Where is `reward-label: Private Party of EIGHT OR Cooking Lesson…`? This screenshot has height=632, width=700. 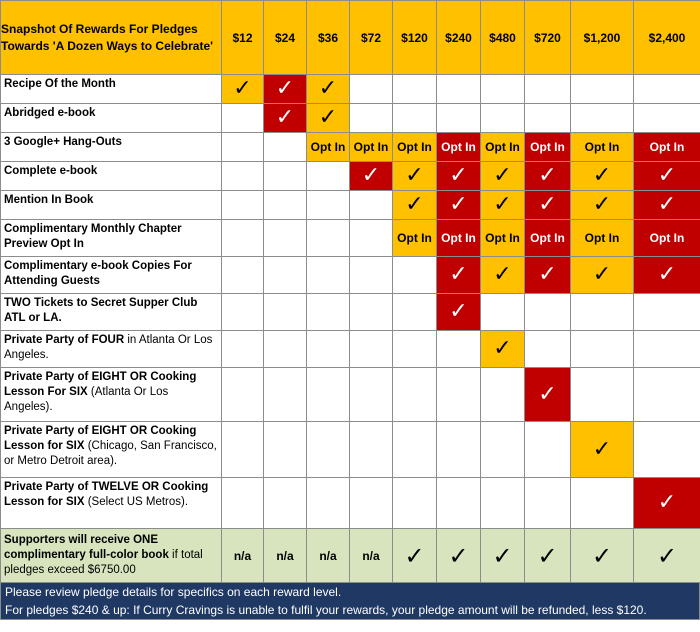 reward-label: Private Party of EIGHT OR Cooking Lesson… is located at coordinates (111, 449).